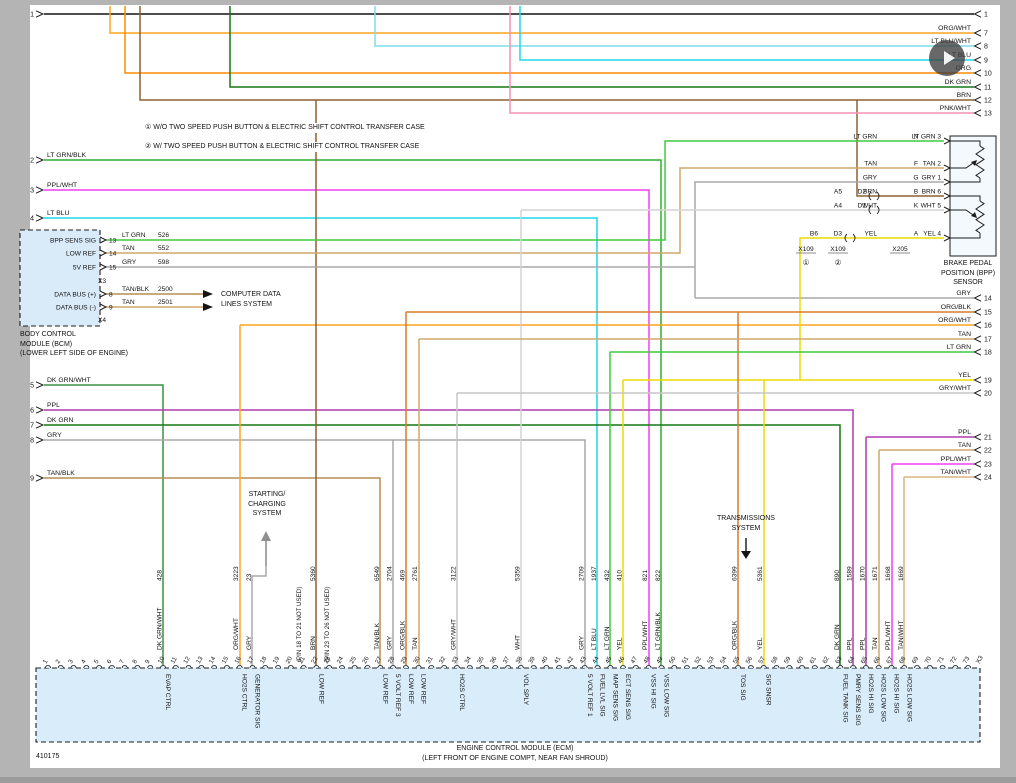 The height and width of the screenshot is (783, 1016). I want to click on ecm-not-used-note: (PIN 23 TO 26 NOT USED), so click(327, 624).